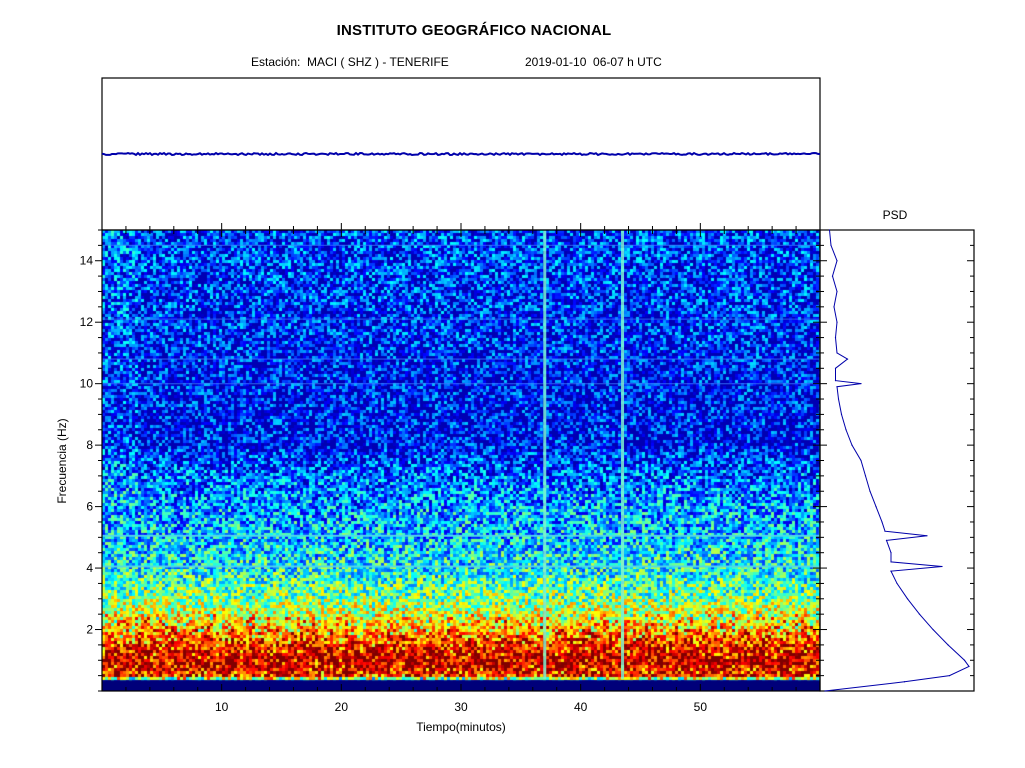  Describe the element at coordinates (593, 62) in the screenshot. I see `date-time-label: 2019-01-10 06-07 h UTC` at that location.